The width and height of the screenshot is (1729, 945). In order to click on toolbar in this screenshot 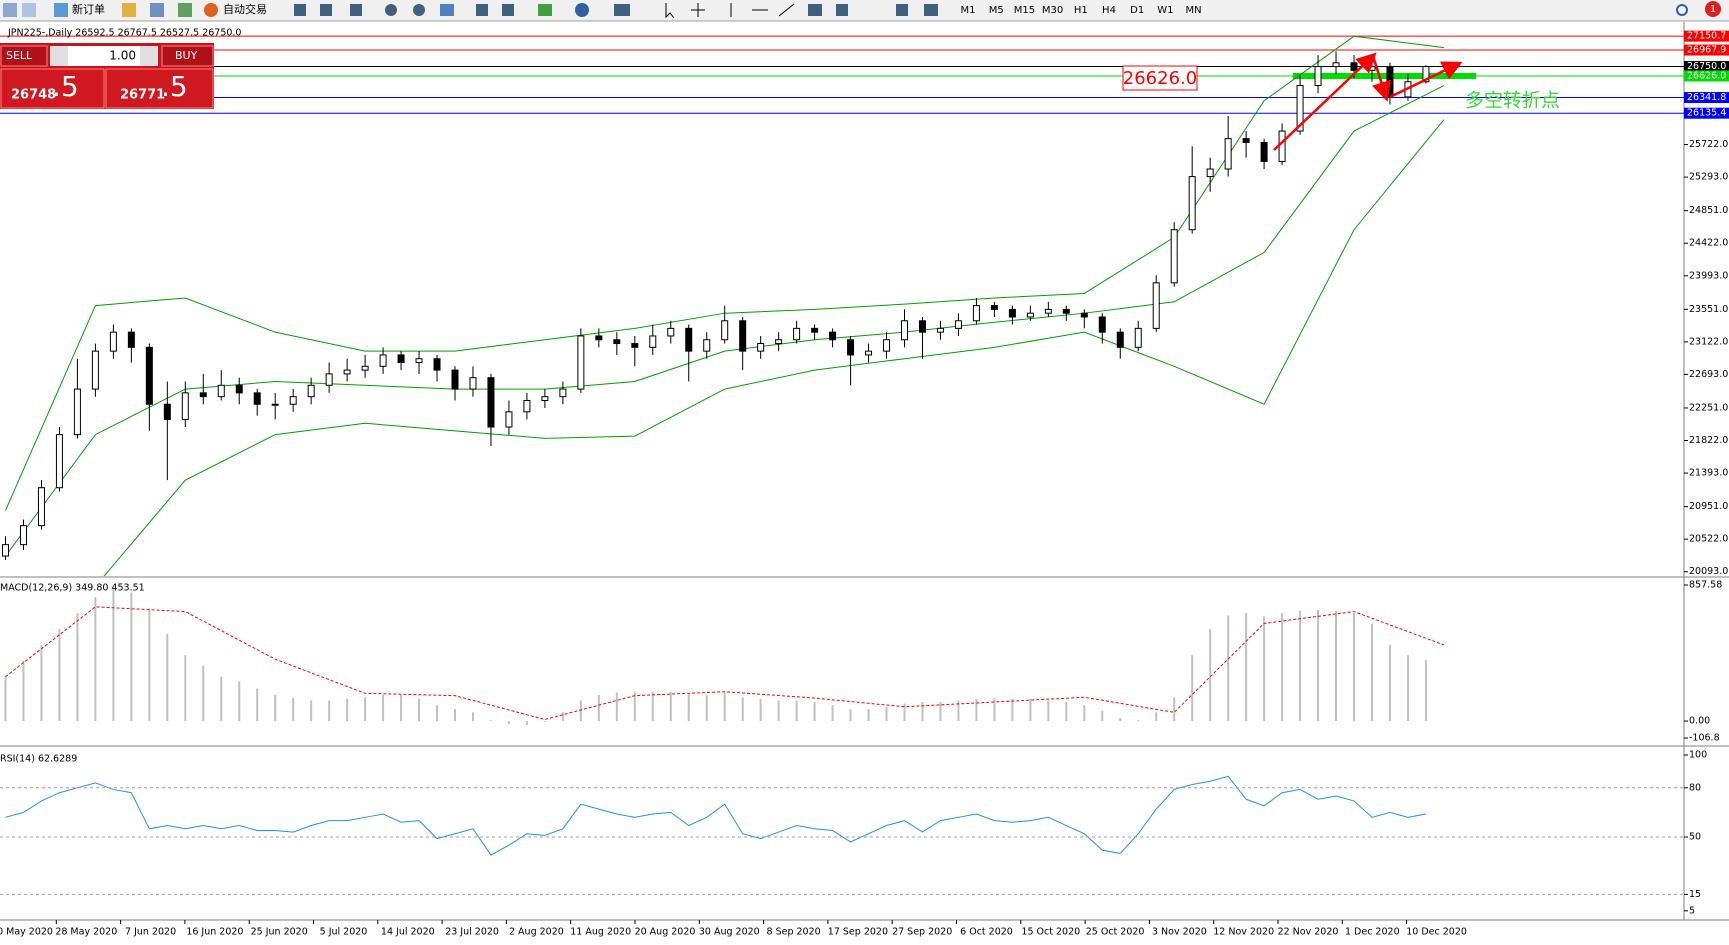, I will do `click(864, 10)`.